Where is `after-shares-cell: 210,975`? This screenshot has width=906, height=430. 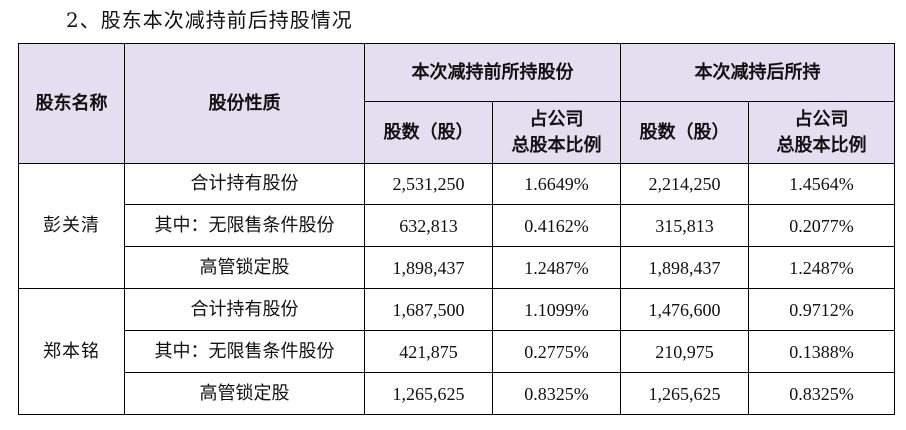 after-shares-cell: 210,975 is located at coordinates (684, 351).